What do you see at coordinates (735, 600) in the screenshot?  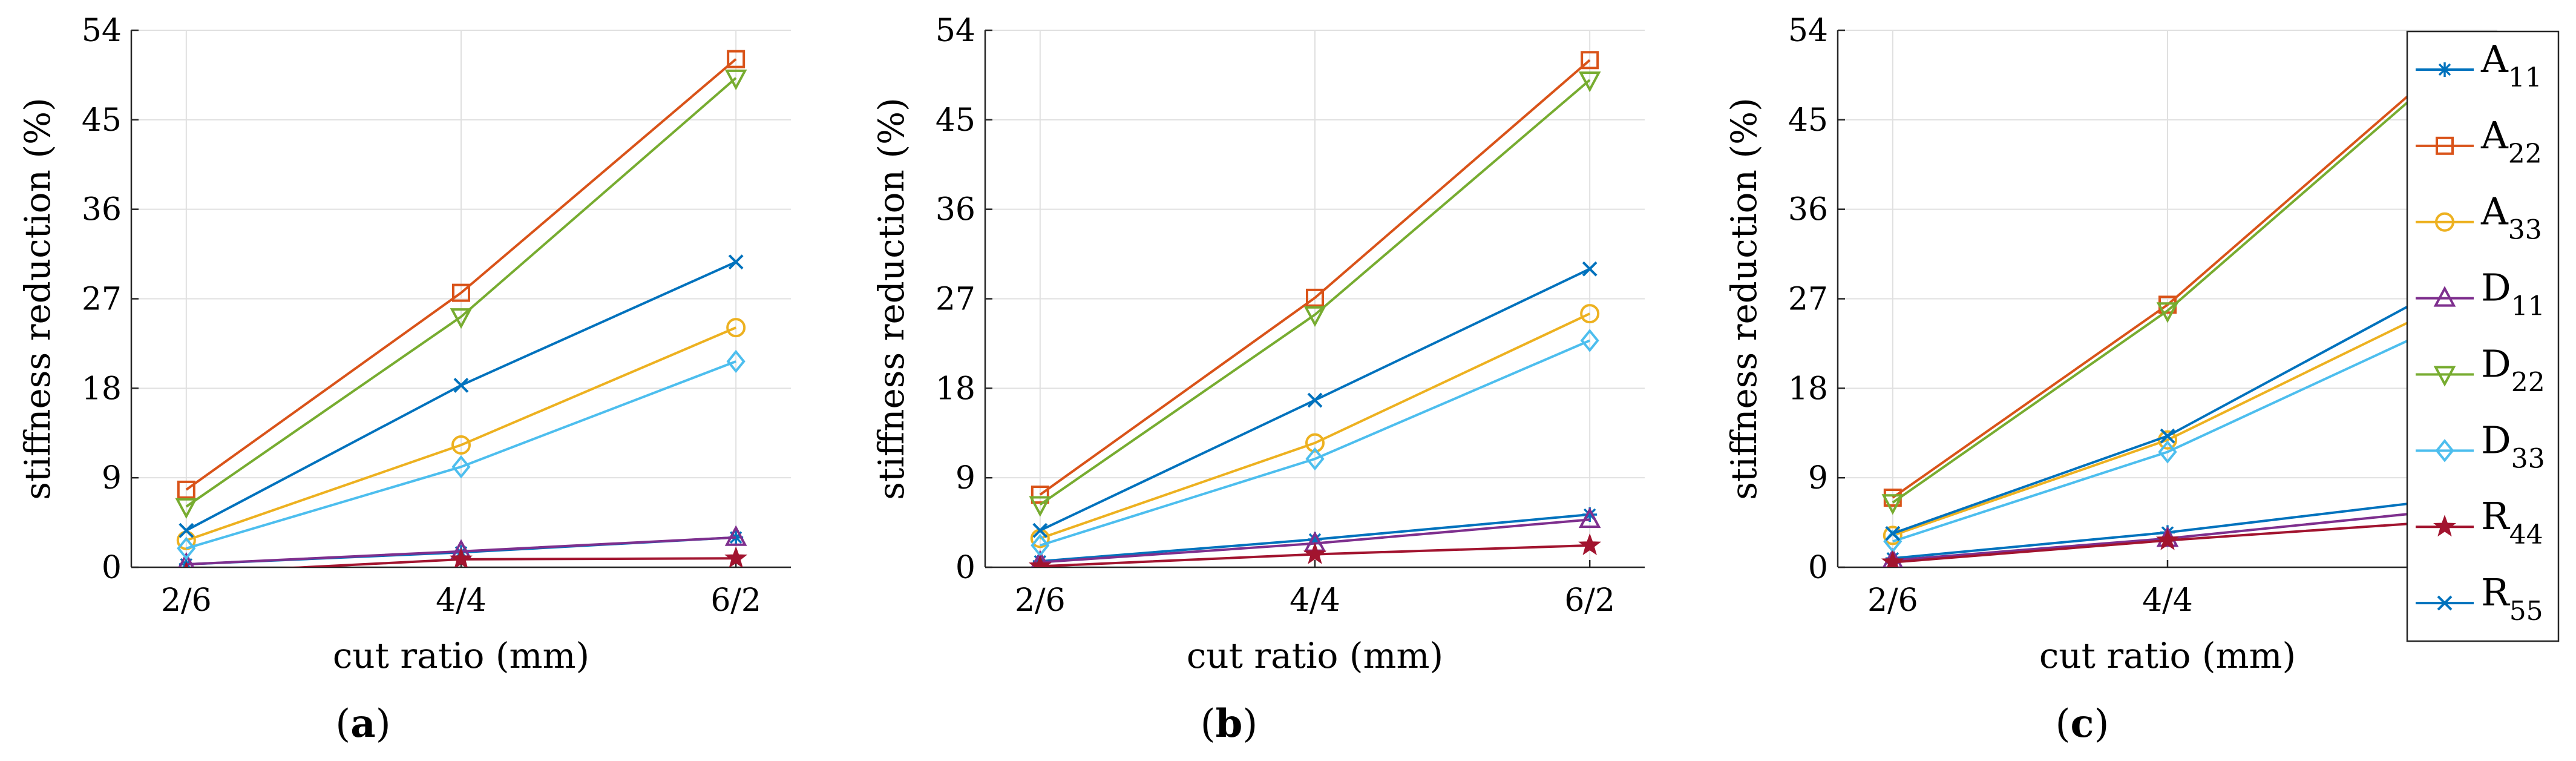 I see `x-tick-label: 6/2` at bounding box center [735, 600].